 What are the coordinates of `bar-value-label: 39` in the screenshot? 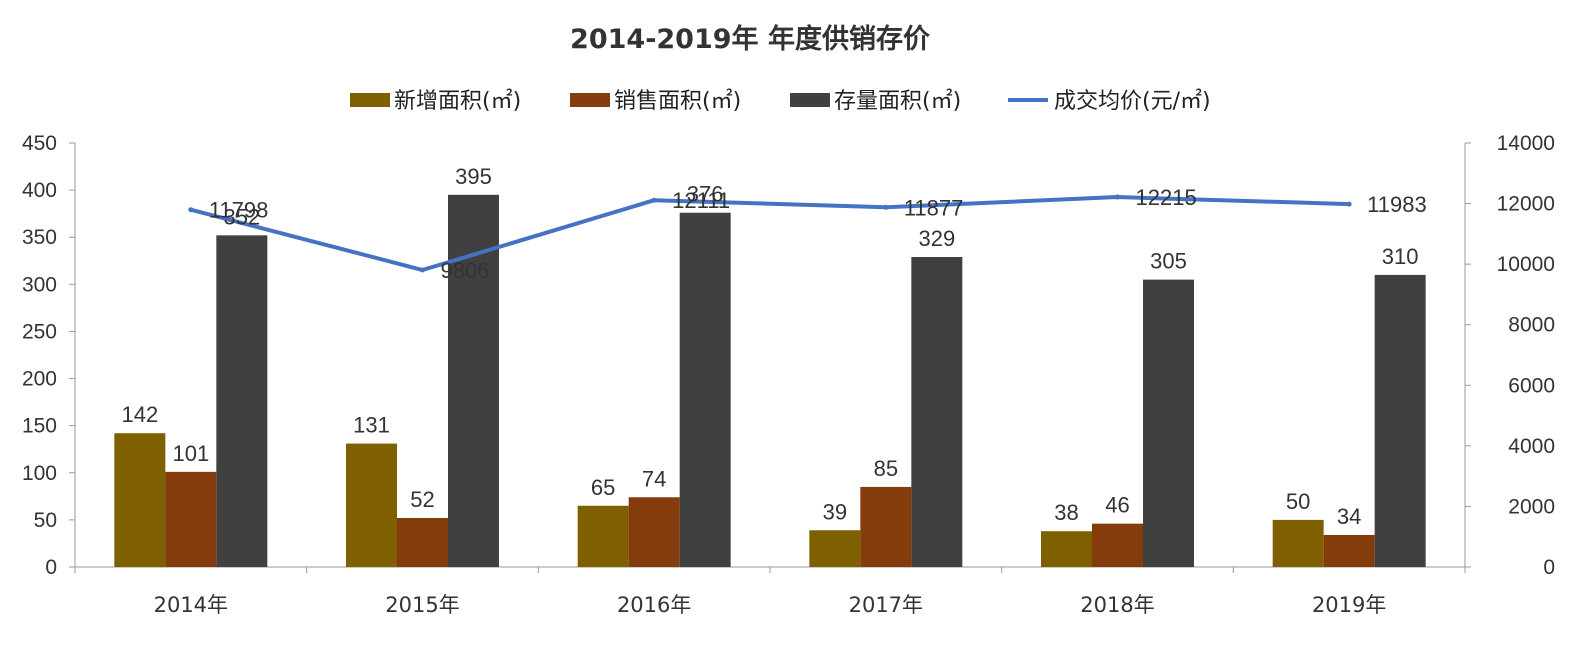 It's located at (835, 511).